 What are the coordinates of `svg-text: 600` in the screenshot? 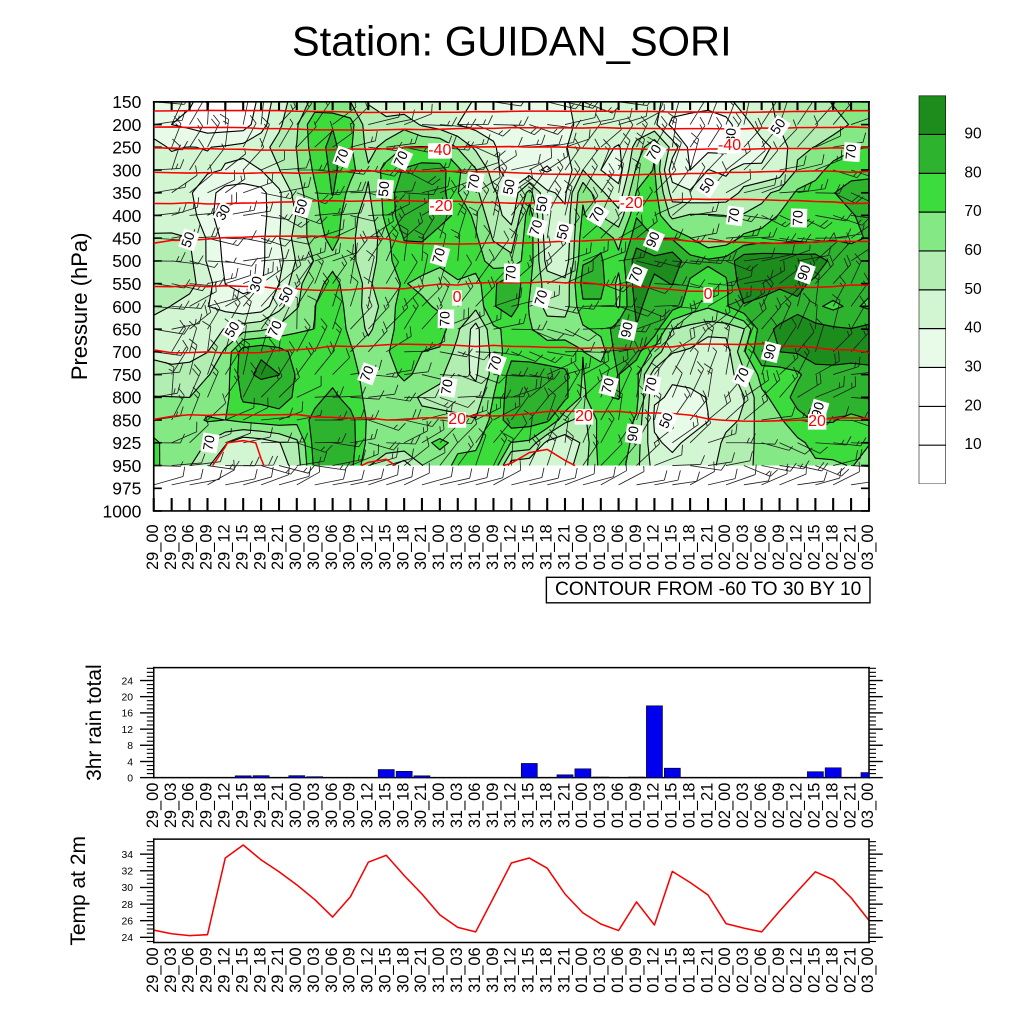 It's located at (126, 307).